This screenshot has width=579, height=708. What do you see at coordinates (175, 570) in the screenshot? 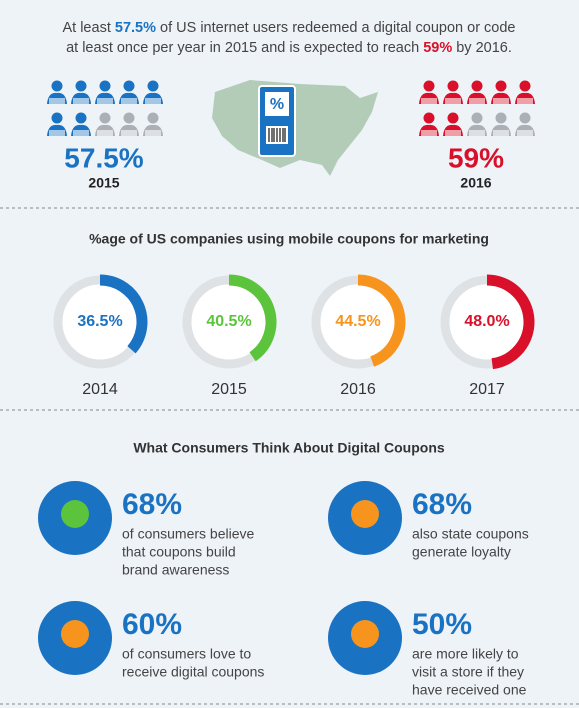
I see `stat-text: brand awareness` at bounding box center [175, 570].